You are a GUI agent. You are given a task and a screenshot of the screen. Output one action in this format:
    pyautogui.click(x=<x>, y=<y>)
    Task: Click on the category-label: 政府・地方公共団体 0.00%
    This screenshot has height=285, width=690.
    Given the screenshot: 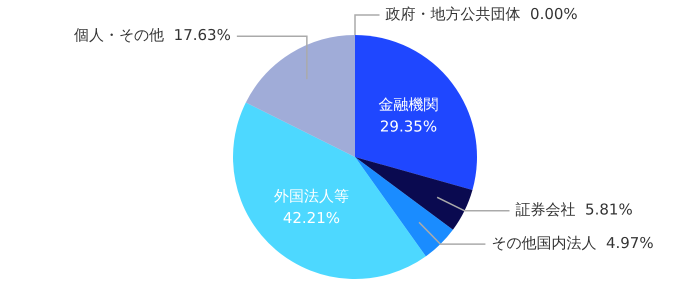 What is the action you would take?
    pyautogui.click(x=482, y=13)
    